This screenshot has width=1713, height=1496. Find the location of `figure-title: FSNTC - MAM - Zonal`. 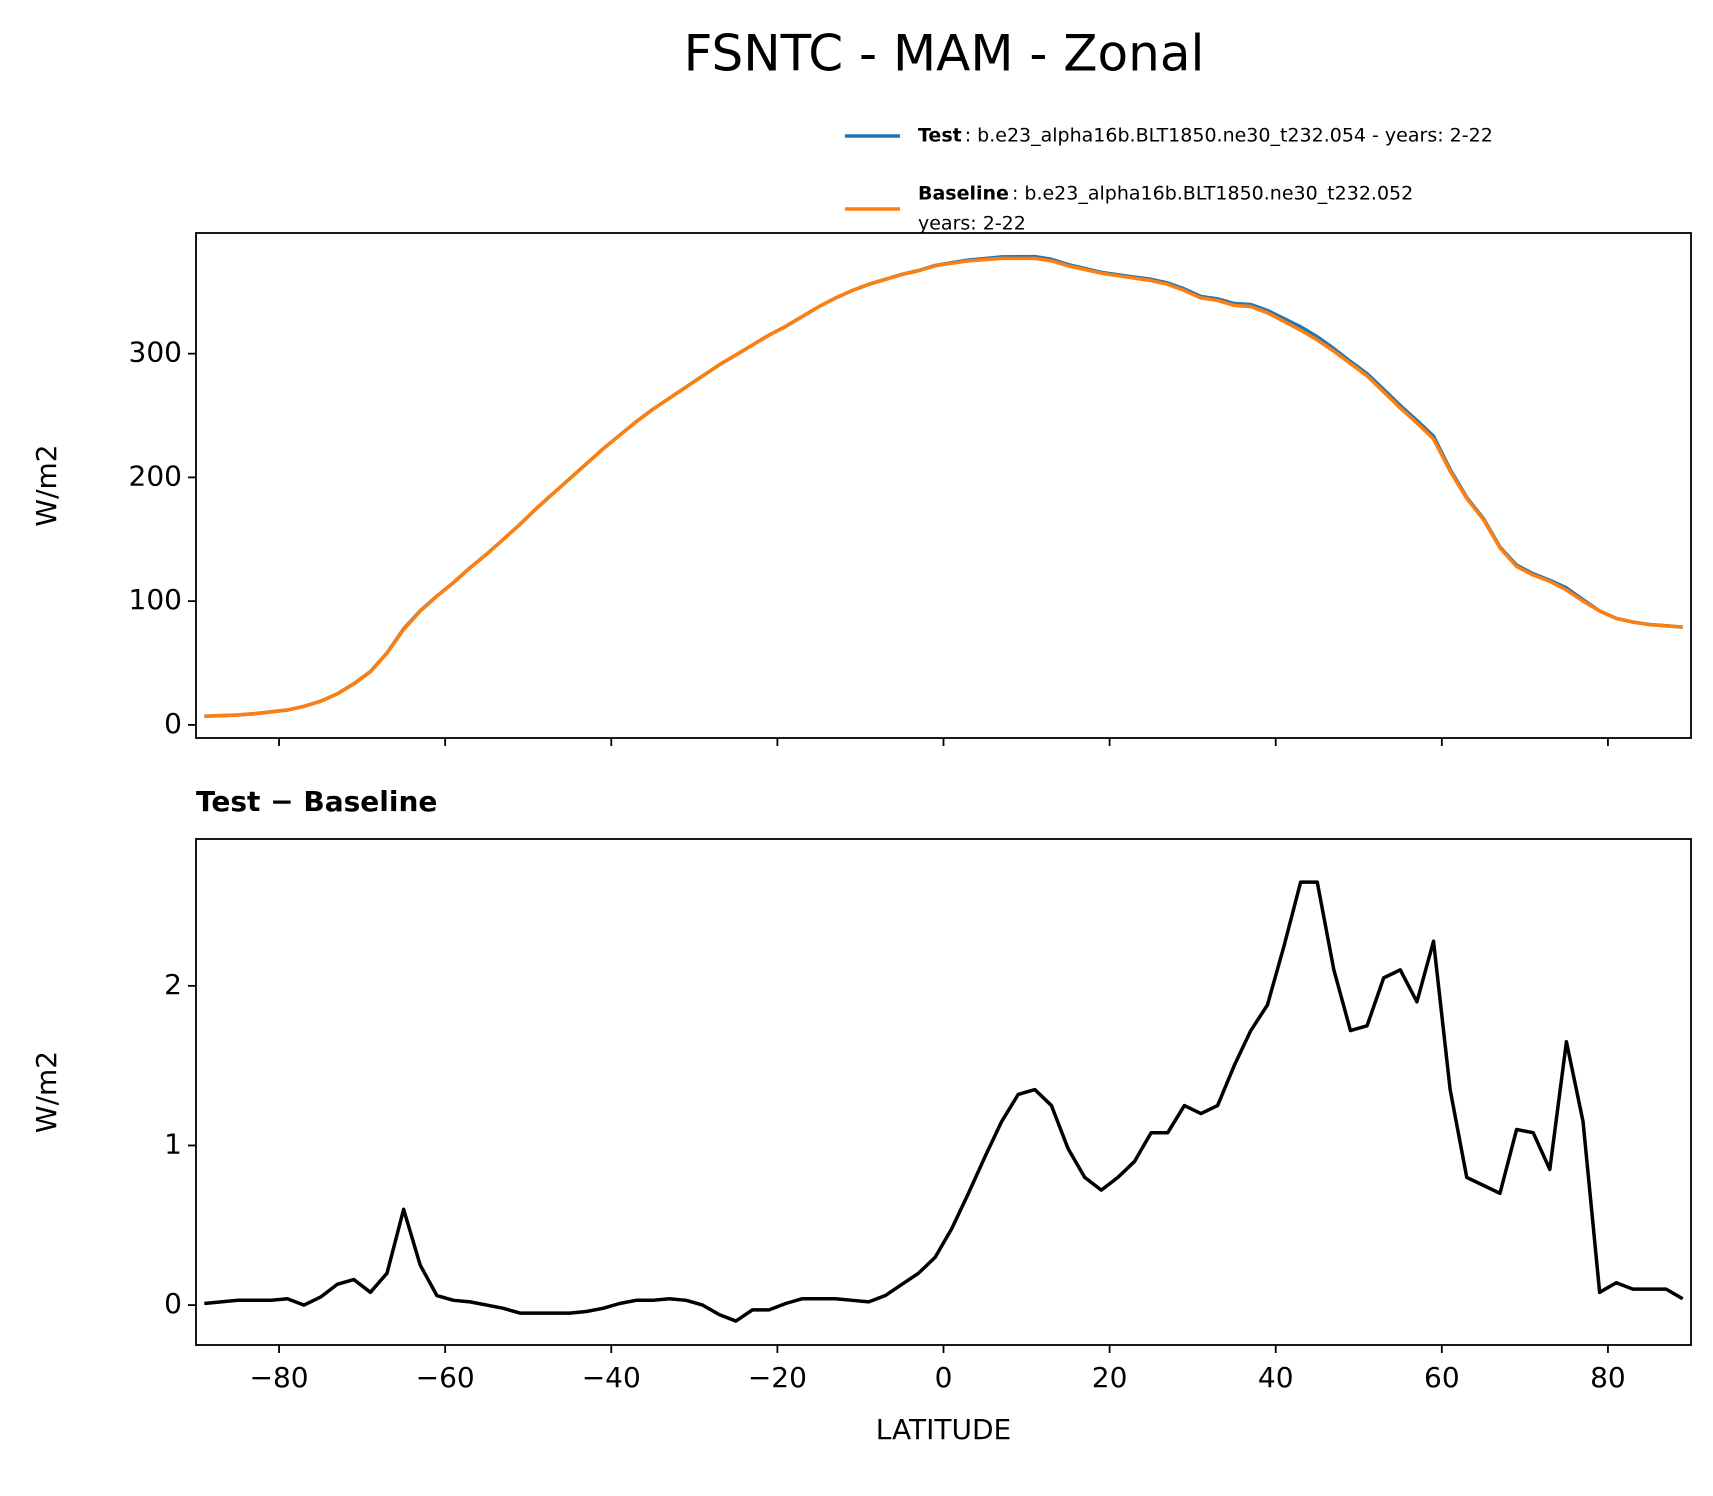

figure-title: FSNTC - MAM - Zonal is located at coordinates (944, 54).